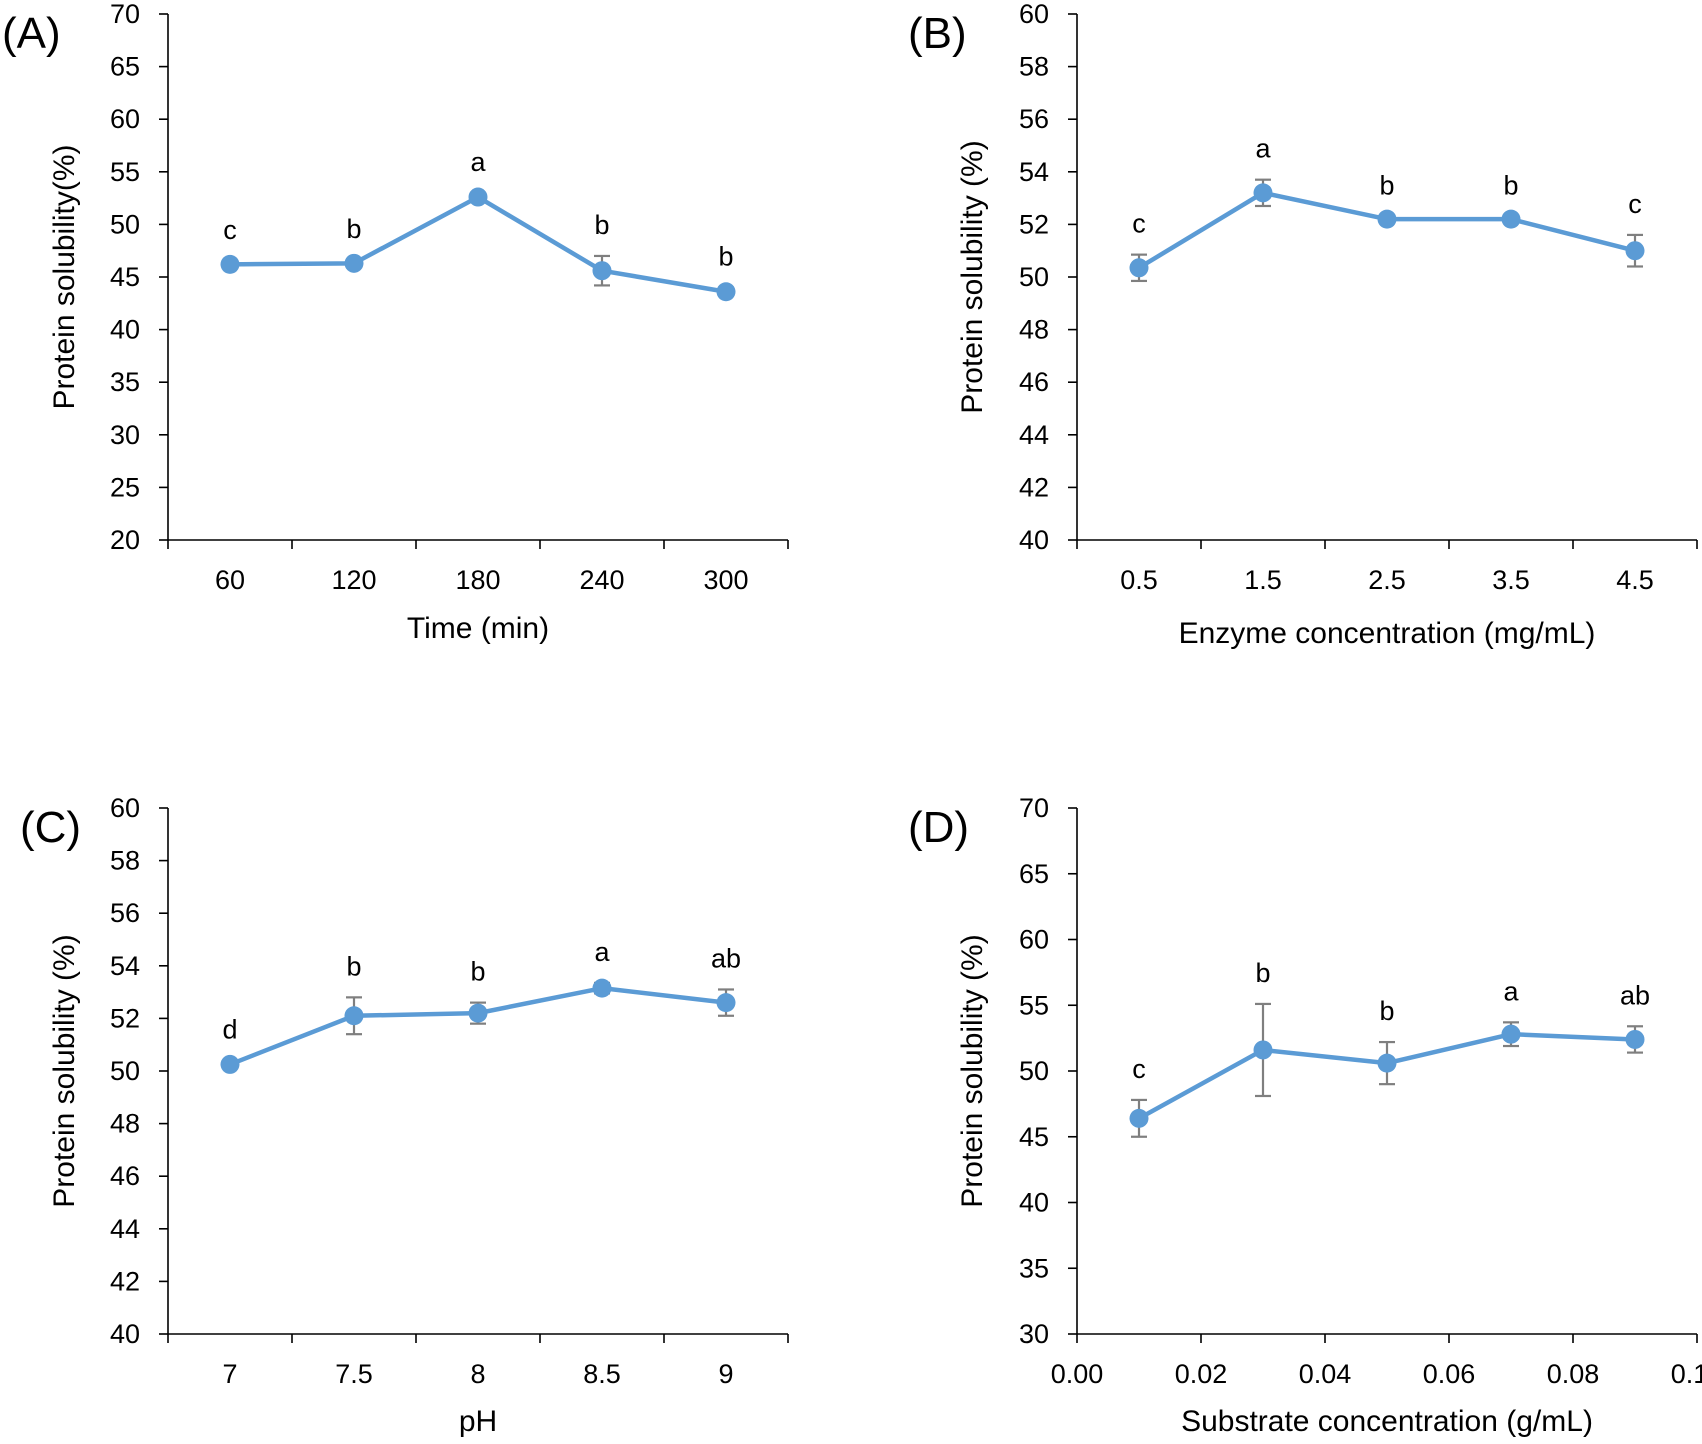  I want to click on x-tick-label: 3.5, so click(1511, 580).